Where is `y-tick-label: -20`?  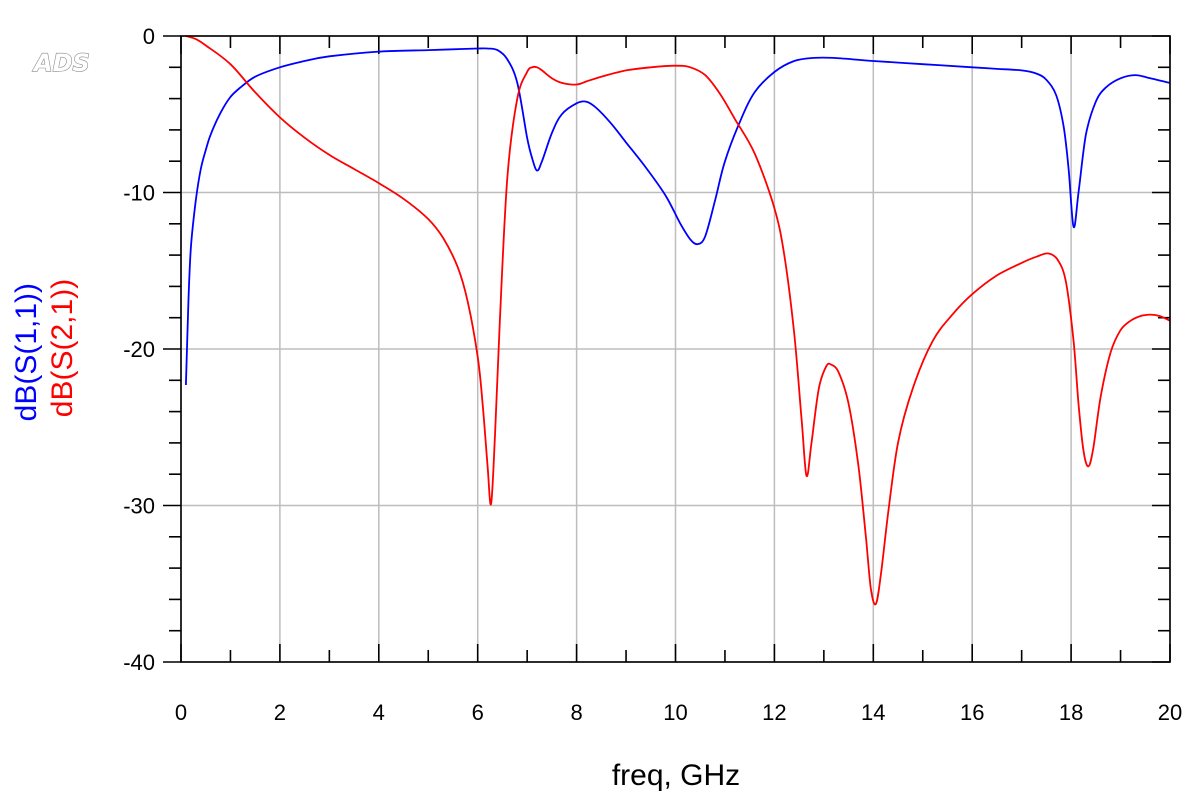 y-tick-label: -20 is located at coordinates (139, 349).